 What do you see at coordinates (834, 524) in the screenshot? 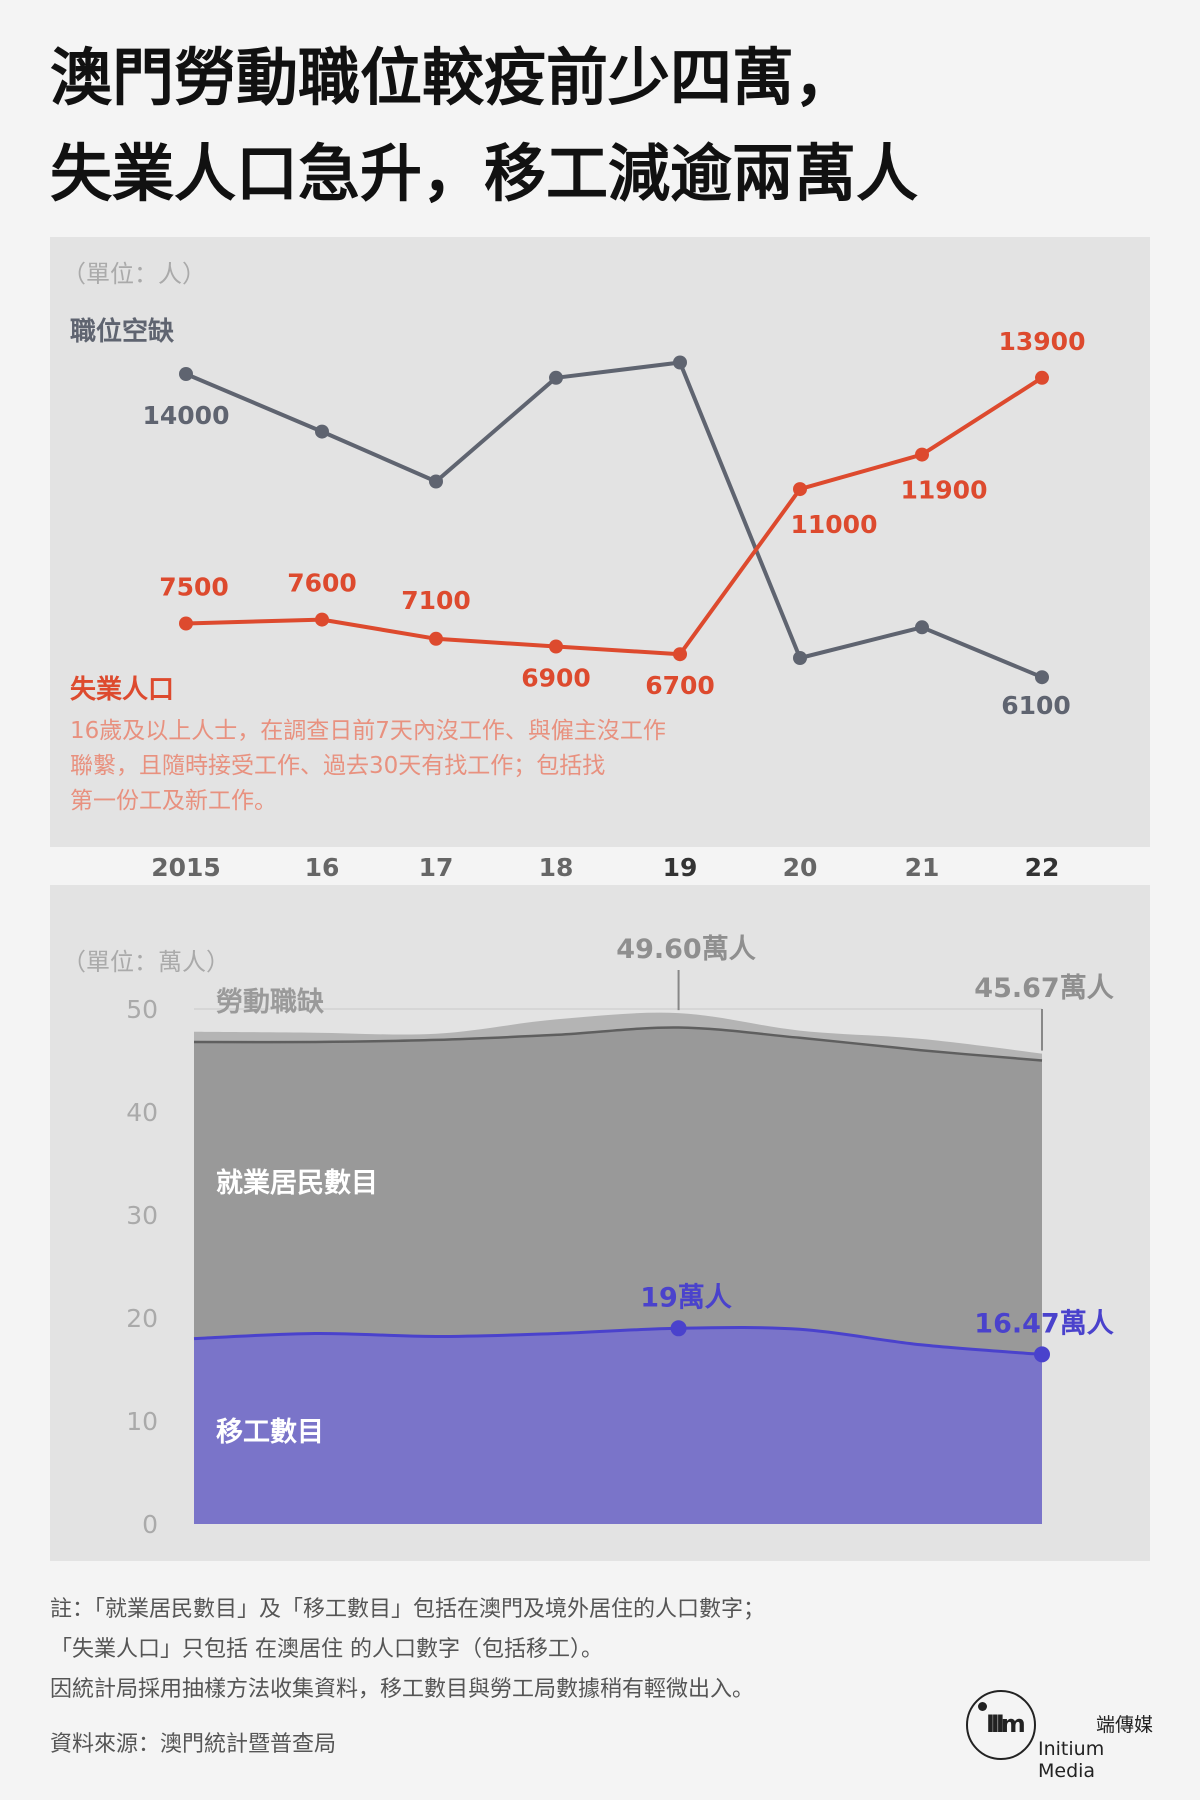
I see `unemployed-data-label: 11000` at bounding box center [834, 524].